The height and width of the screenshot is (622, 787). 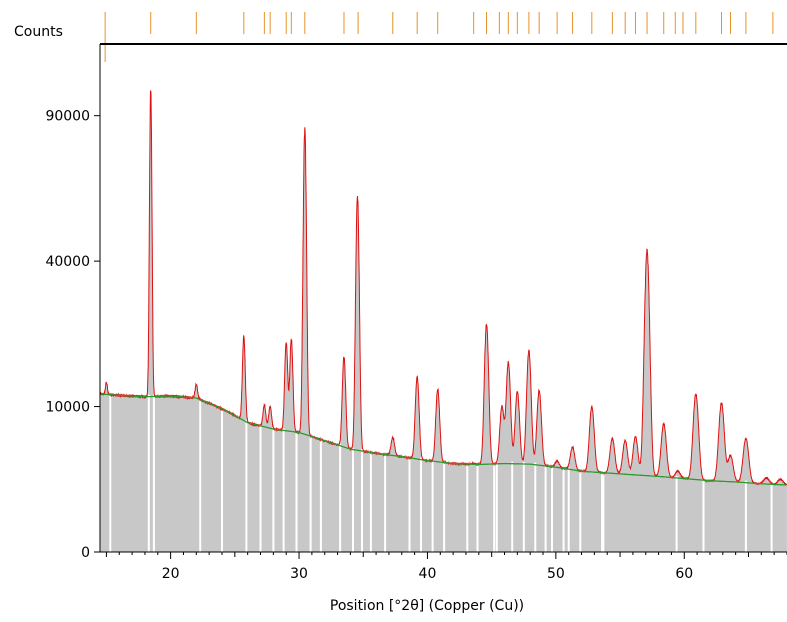 What do you see at coordinates (684, 574) in the screenshot?
I see `x-tick-label: 60` at bounding box center [684, 574].